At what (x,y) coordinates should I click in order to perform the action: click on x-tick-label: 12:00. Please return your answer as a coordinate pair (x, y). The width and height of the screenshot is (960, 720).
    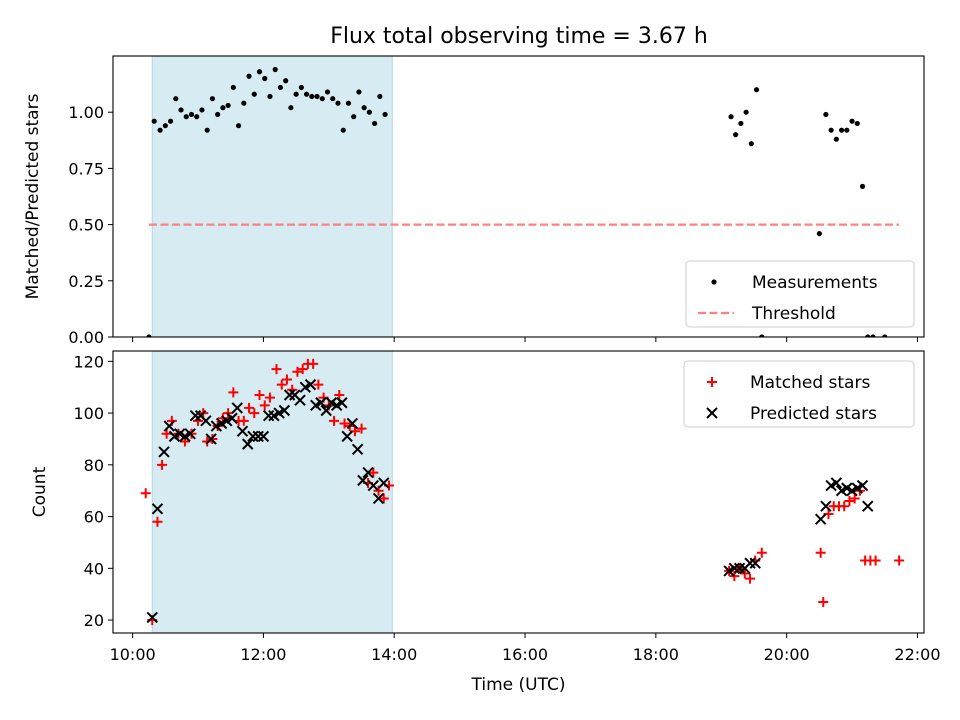
    Looking at the image, I should click on (263, 654).